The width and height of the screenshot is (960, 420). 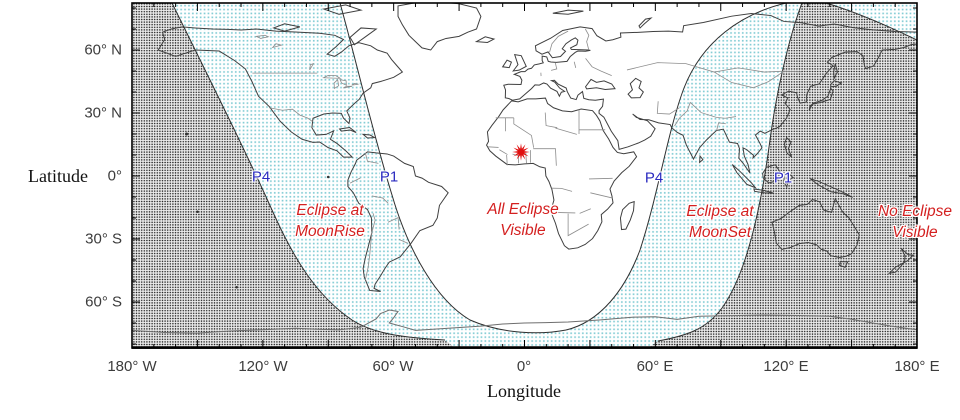 I want to click on x-tick-label: 120° W, so click(x=263, y=366).